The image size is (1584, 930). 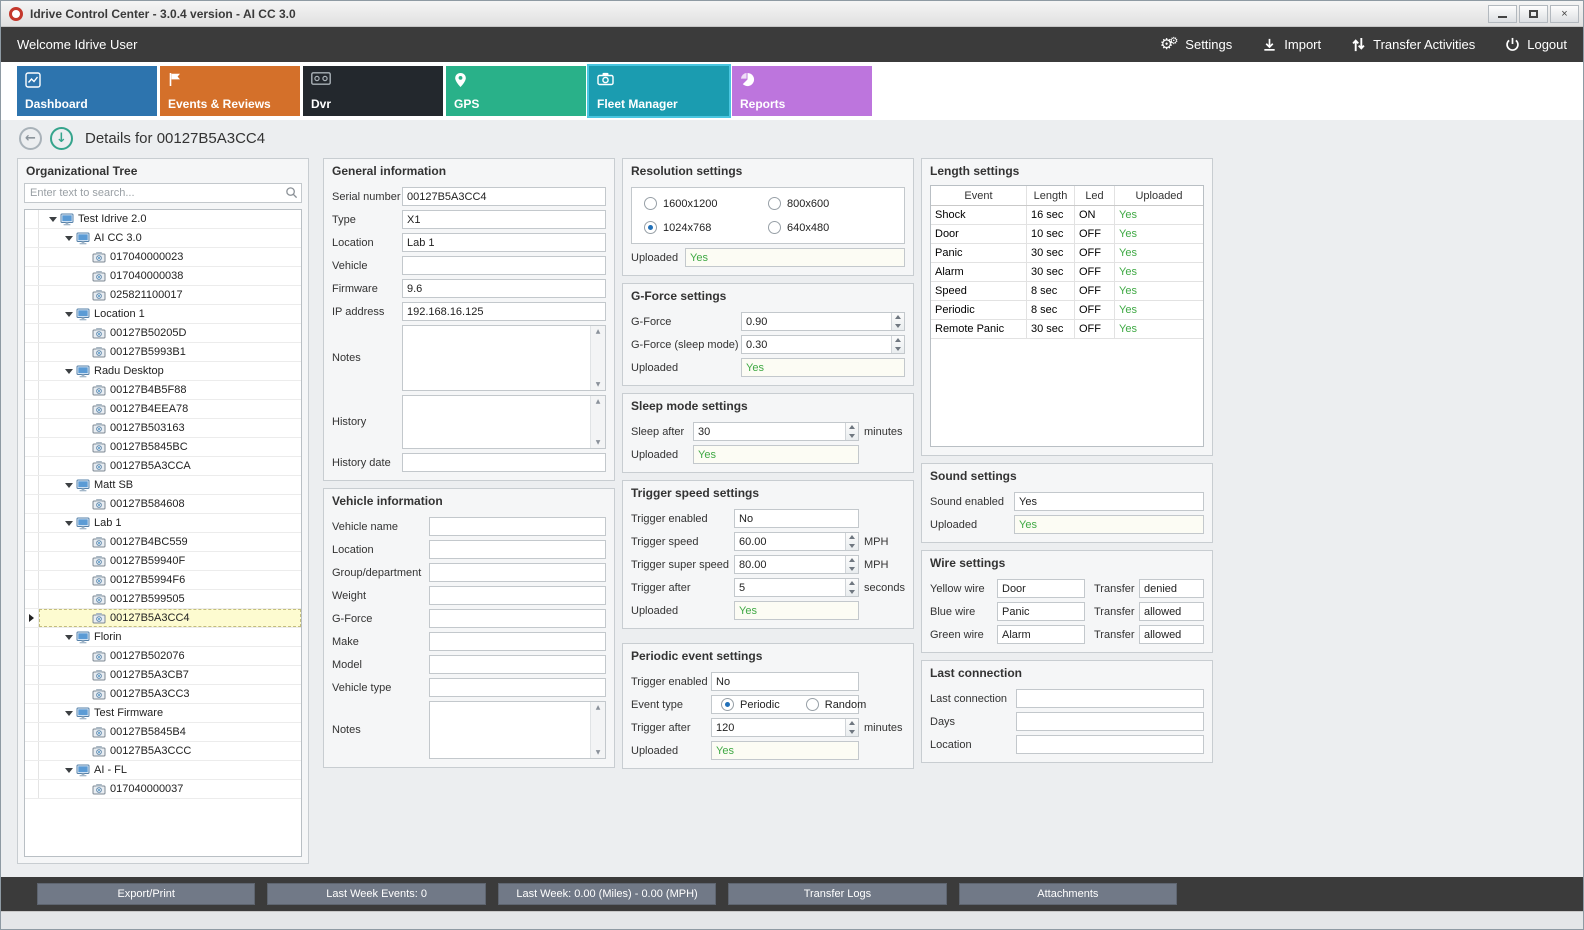 I want to click on maximize-button, so click(x=1533, y=13).